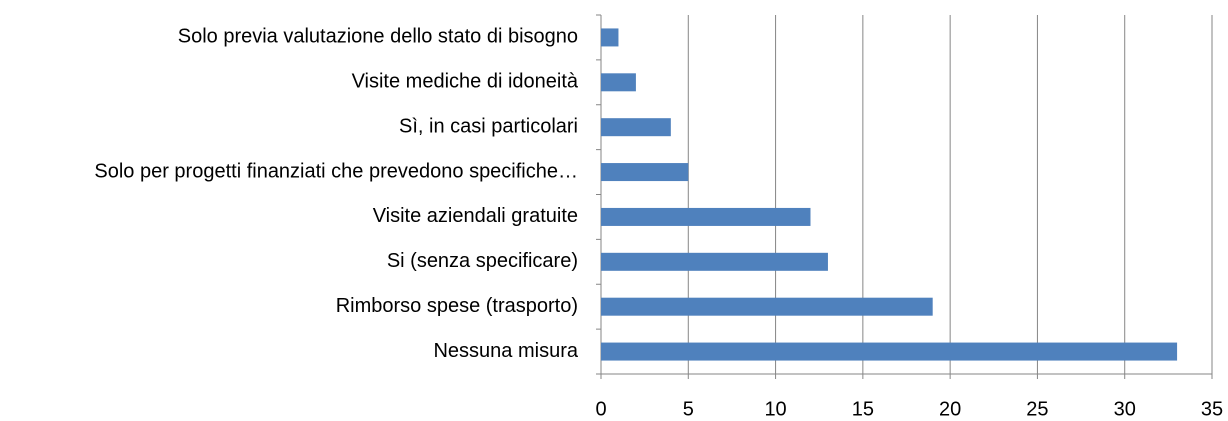 This screenshot has width=1228, height=421. I want to click on x-tick-label: 25, so click(1037, 409).